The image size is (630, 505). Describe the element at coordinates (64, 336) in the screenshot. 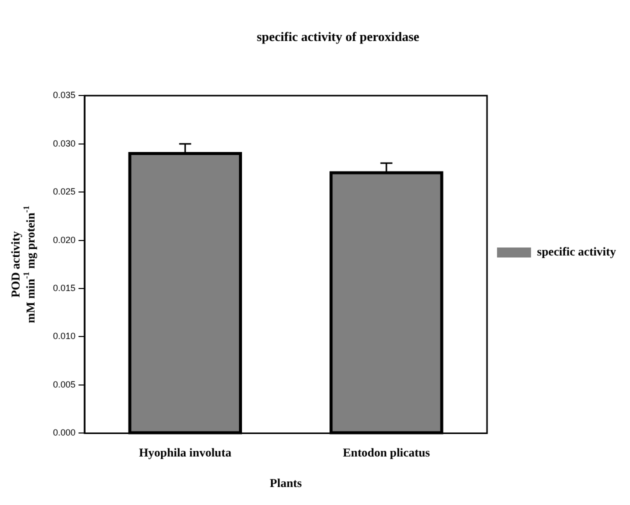

I see `y-tick-label: 0.010` at that location.